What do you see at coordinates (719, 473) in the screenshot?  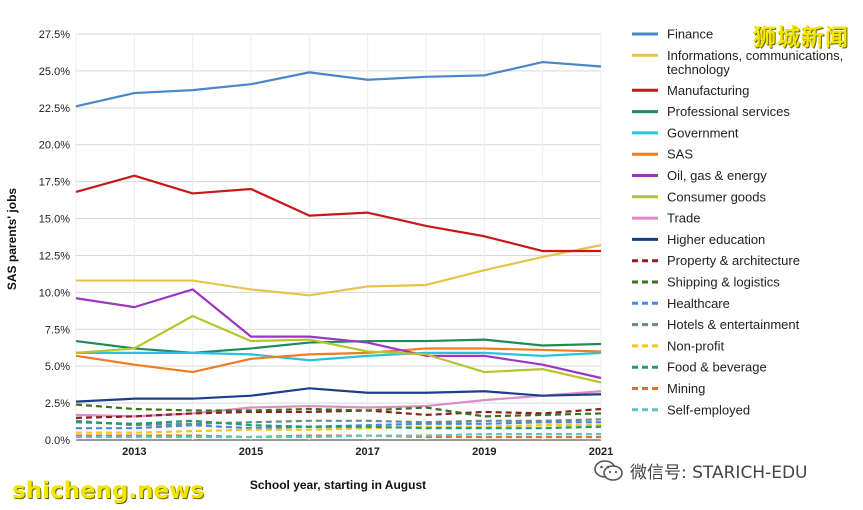 I see `wechat-id-text: 微信号: STARICH-EDU` at bounding box center [719, 473].